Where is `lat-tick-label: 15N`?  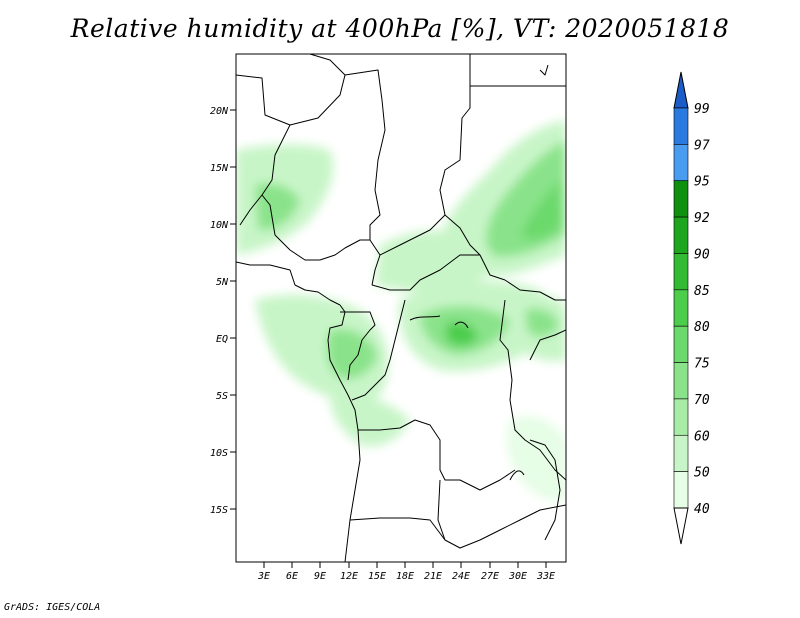
lat-tick-label: 15N is located at coordinates (219, 168).